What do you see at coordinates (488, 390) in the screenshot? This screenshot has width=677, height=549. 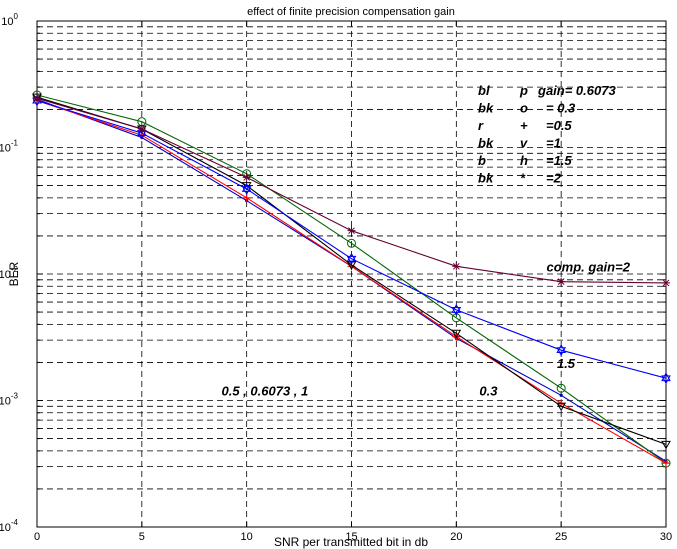 I see `annotation-label: 0.3` at bounding box center [488, 390].